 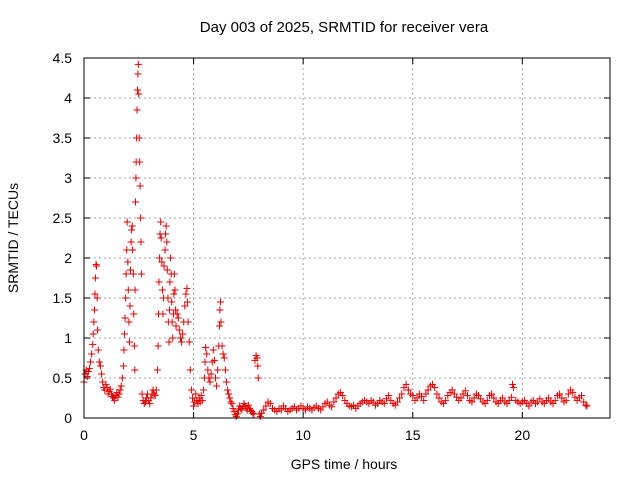 I want to click on y-tick-label: 3, so click(x=68, y=178).